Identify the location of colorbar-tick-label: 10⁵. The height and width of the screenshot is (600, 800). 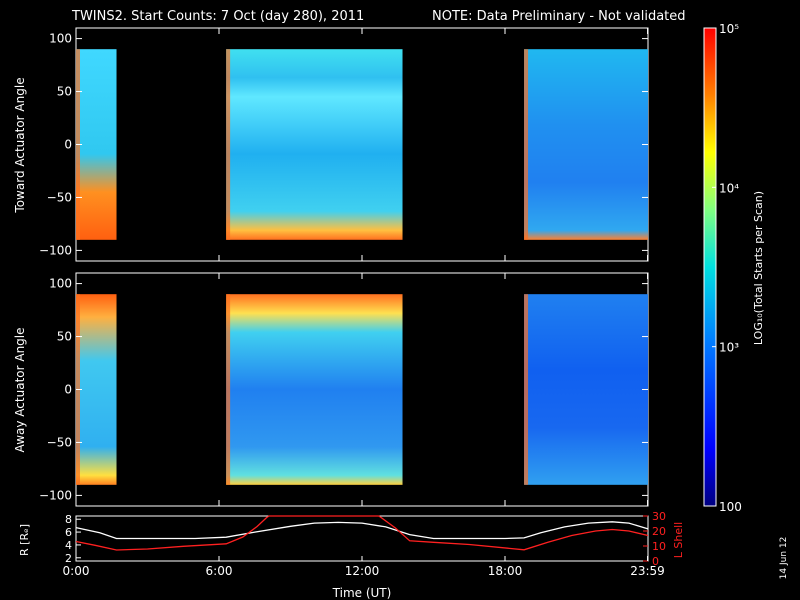
(729, 29).